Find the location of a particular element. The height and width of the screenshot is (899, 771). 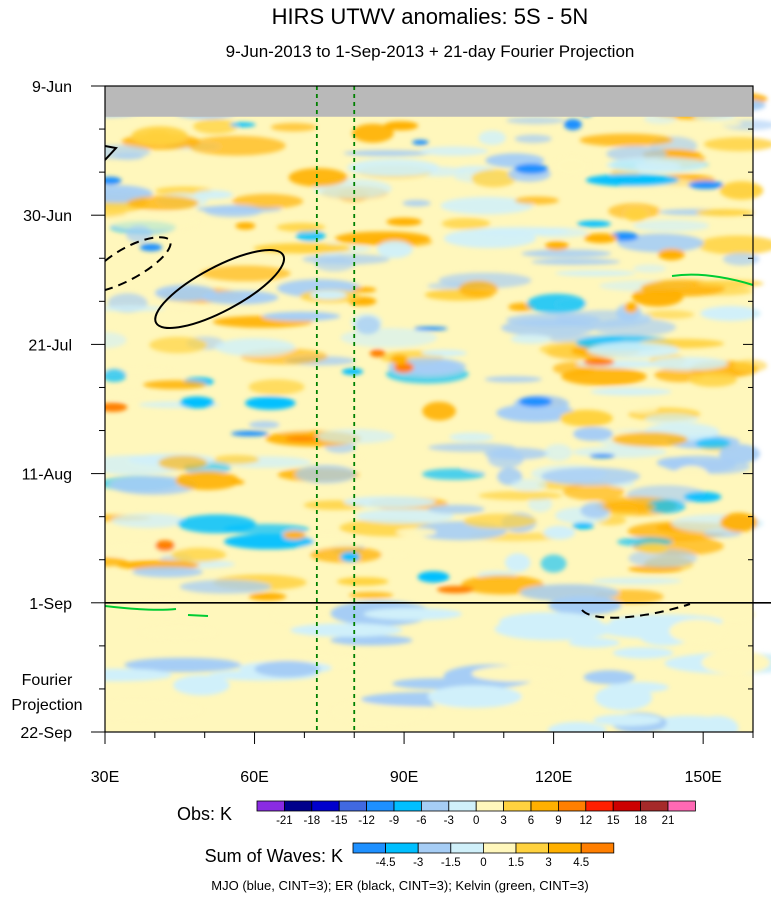

er-contour-projection is located at coordinates (636, 611).